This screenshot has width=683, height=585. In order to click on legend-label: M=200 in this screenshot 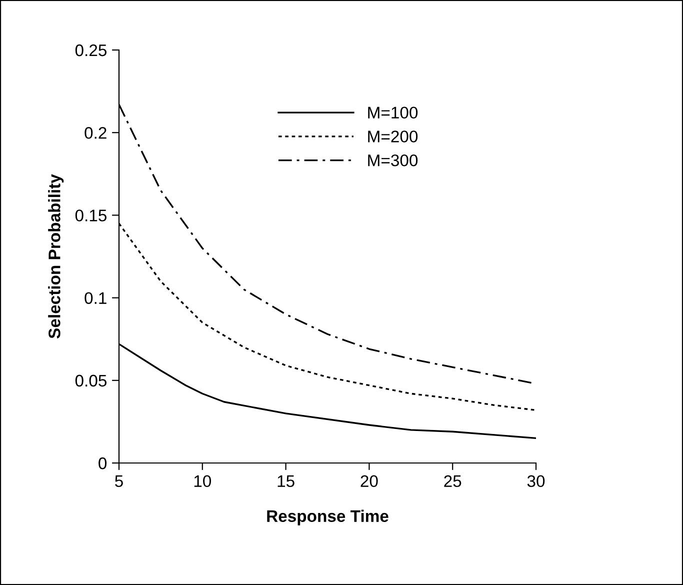, I will do `click(393, 136)`.